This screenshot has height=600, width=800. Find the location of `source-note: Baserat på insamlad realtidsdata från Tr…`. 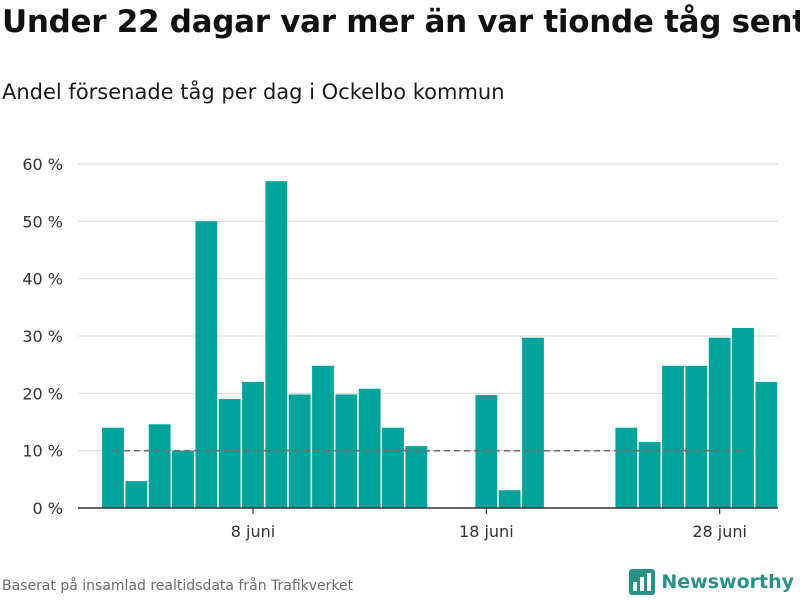

source-note: Baserat på insamlad realtidsdata från Tr… is located at coordinates (178, 586).